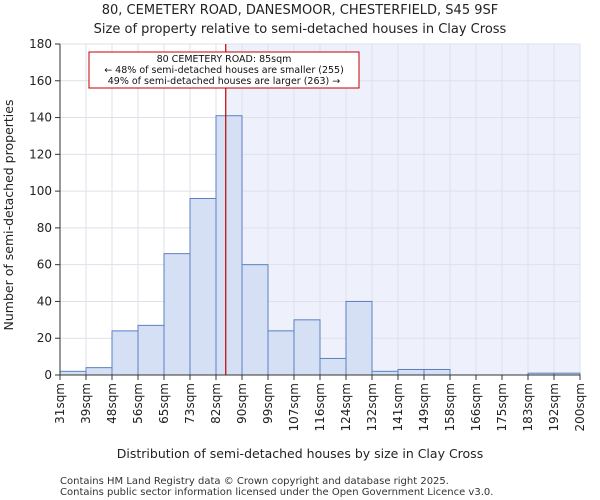 Image resolution: width=600 pixels, height=500 pixels. Describe the element at coordinates (437, 372) in the screenshot. I see `bar-149sqm` at that location.